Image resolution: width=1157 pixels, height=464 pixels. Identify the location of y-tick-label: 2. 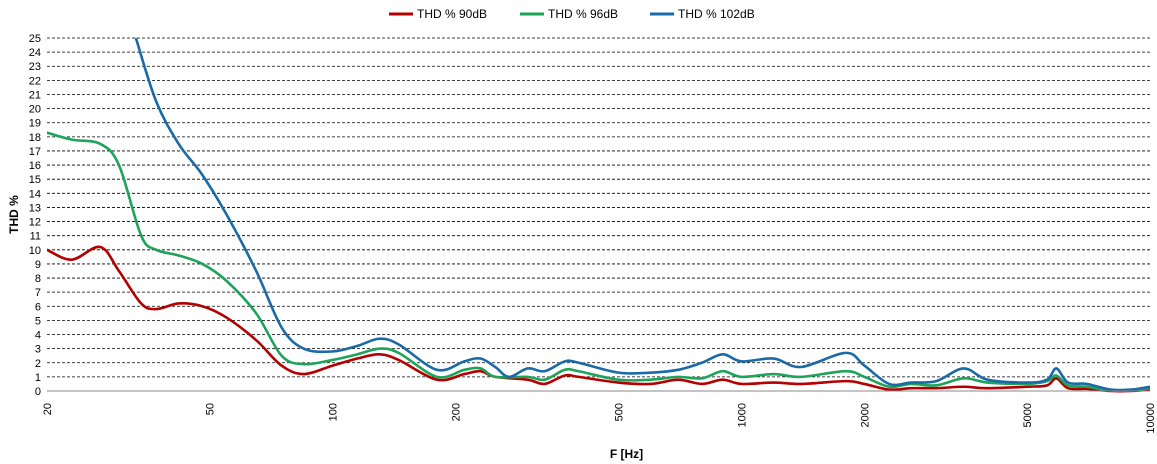
(38, 364).